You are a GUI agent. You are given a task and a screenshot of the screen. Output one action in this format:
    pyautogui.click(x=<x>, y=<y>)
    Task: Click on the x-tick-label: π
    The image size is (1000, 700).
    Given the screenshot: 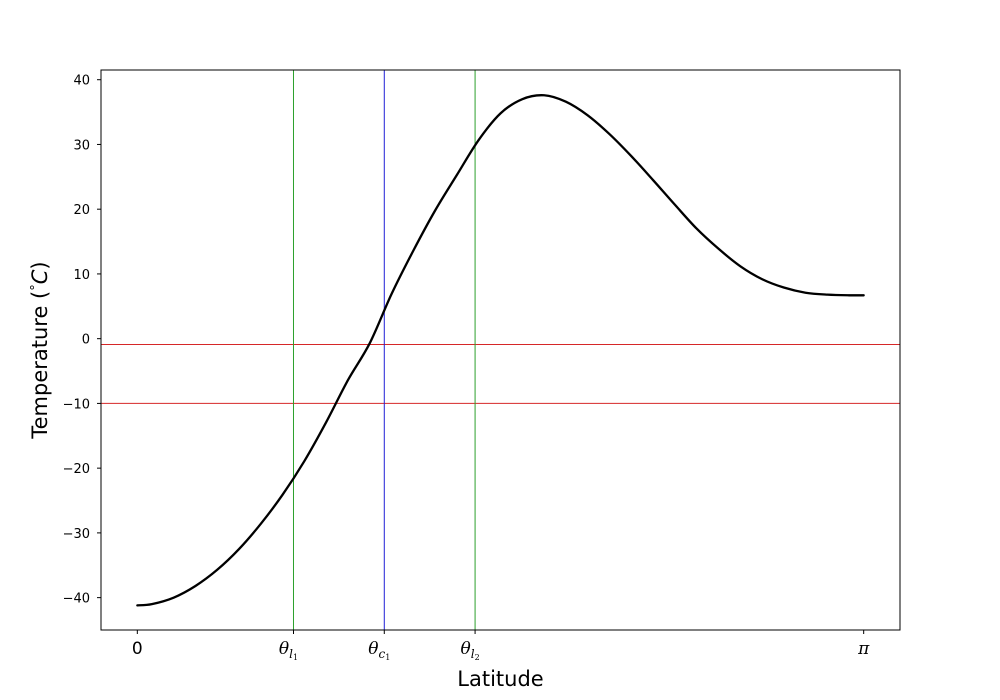 What is the action you would take?
    pyautogui.click(x=863, y=649)
    